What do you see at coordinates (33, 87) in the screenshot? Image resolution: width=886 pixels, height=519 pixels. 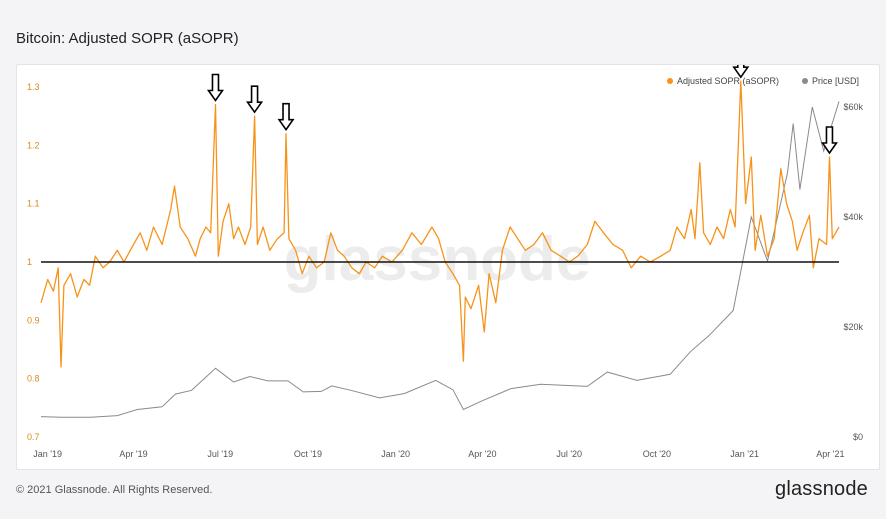 I see `y-left-tick-label: 1.3` at bounding box center [33, 87].